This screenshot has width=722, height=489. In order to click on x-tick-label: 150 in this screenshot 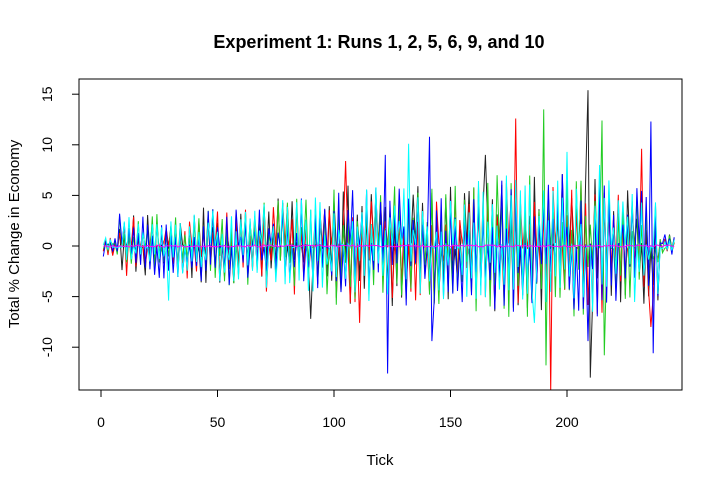, I will do `click(451, 422)`.